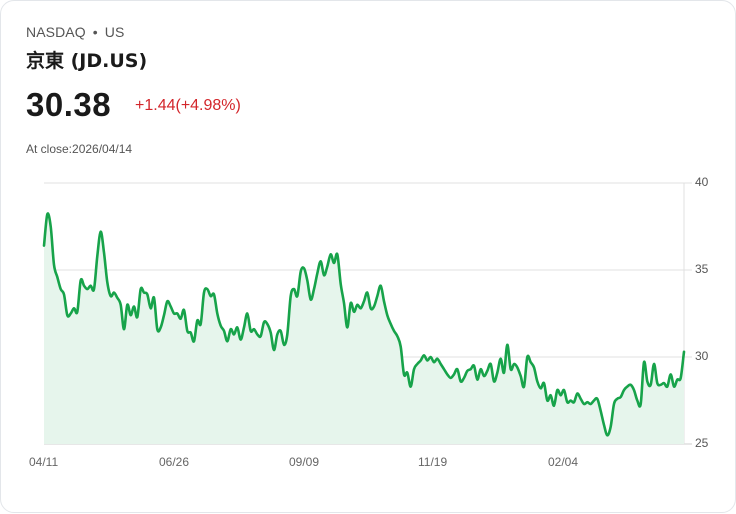 This screenshot has height=514, width=736. I want to click on current-price: 30.38, so click(69, 104).